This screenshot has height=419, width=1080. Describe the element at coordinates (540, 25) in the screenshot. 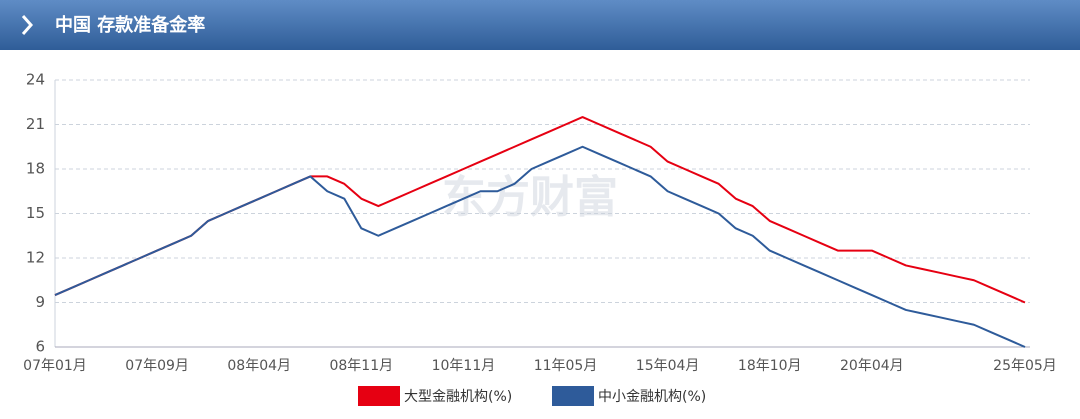

I see `header-bar` at that location.